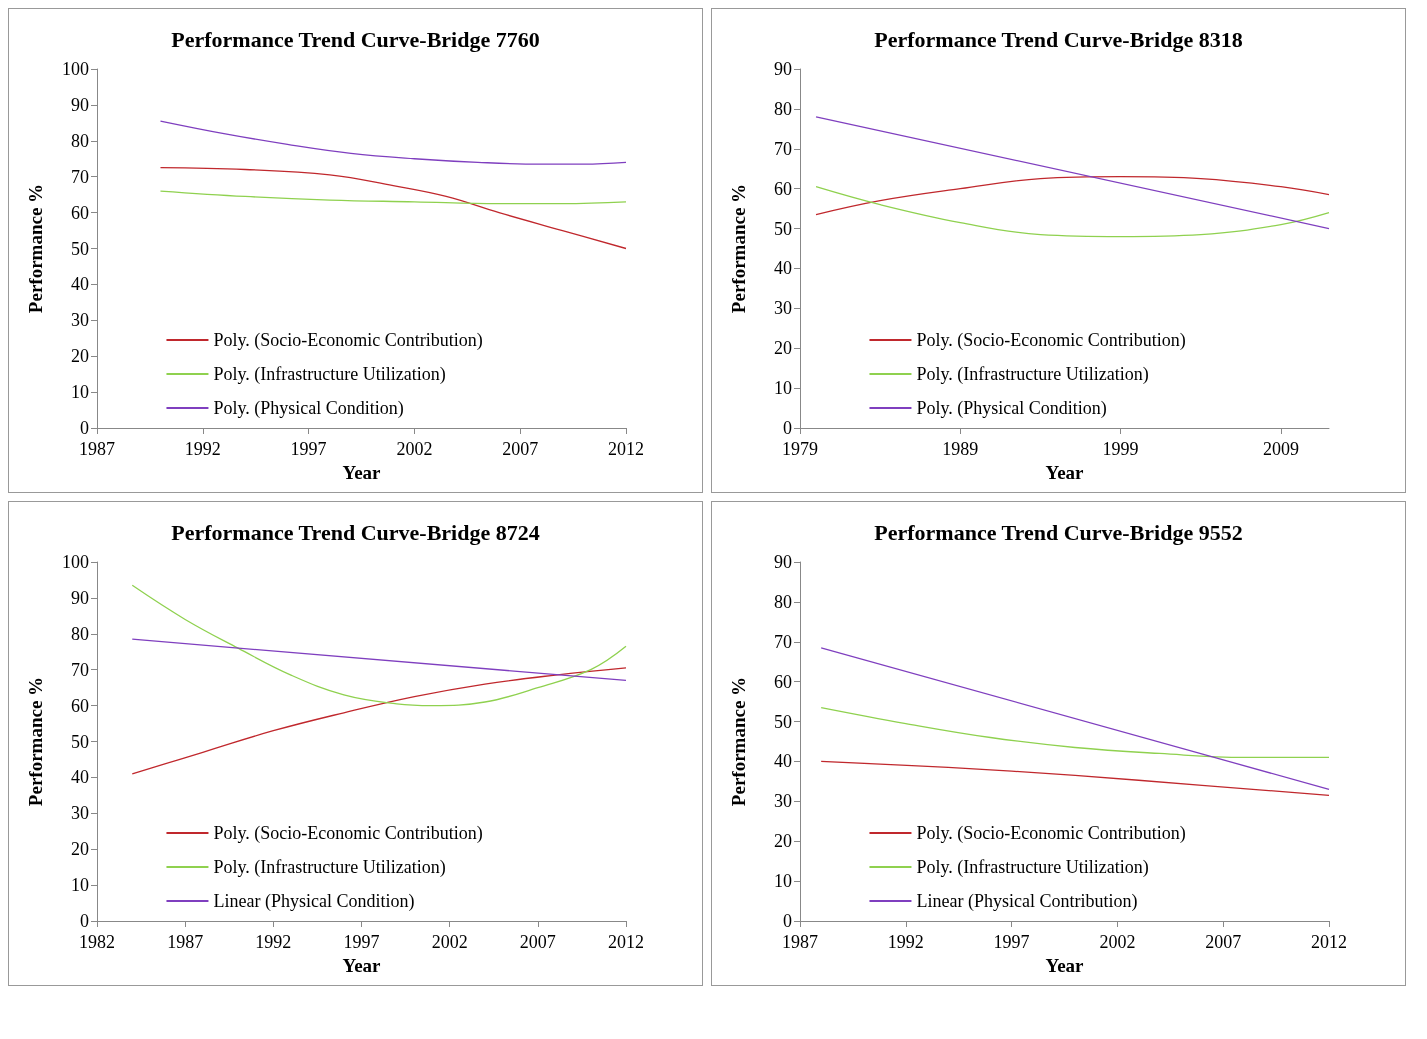  I want to click on chart-title: Performance Trend Curve-Bridge 7760, so click(355, 39).